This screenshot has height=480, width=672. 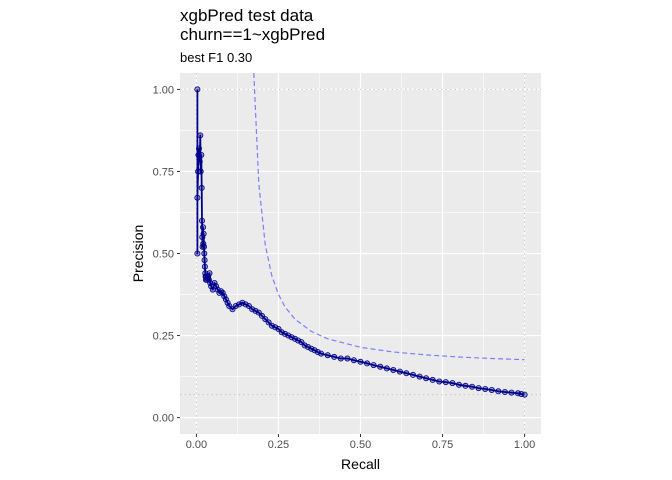 What do you see at coordinates (247, 15) in the screenshot?
I see `chart-title: xgbPred test data` at bounding box center [247, 15].